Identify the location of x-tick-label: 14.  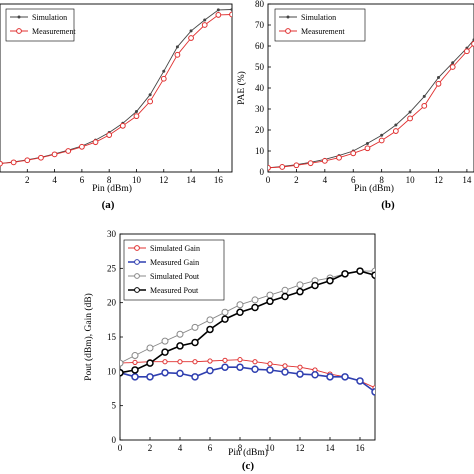
(331, 448).